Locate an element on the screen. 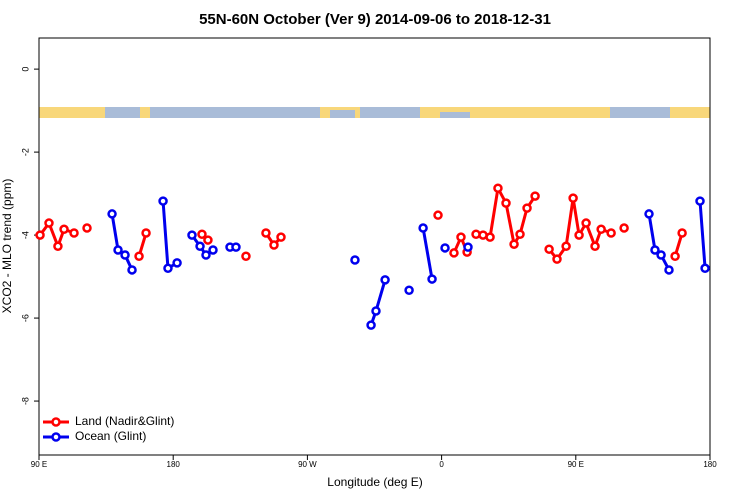 This screenshot has height=500, width=750. x-tick-label: 90 W is located at coordinates (307, 464).